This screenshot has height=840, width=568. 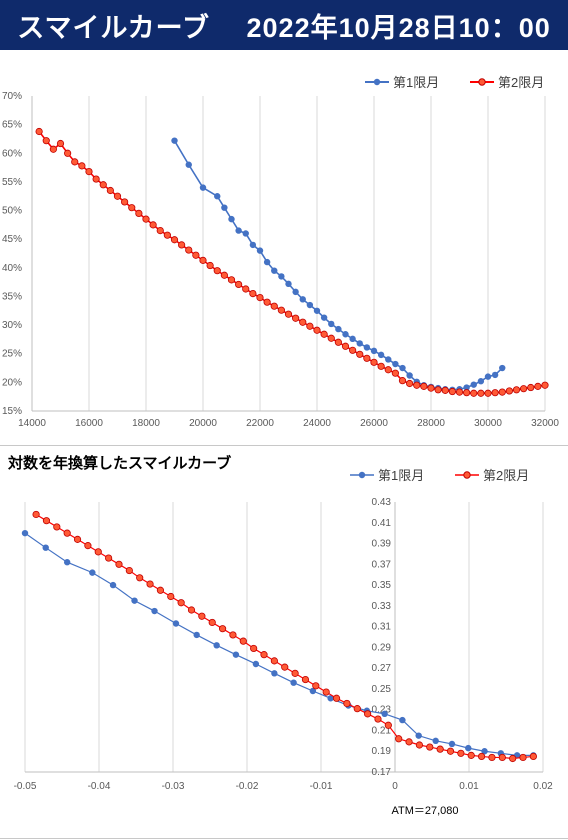 What do you see at coordinates (382, 668) in the screenshot?
I see `y-tick-label: 0.27` at bounding box center [382, 668].